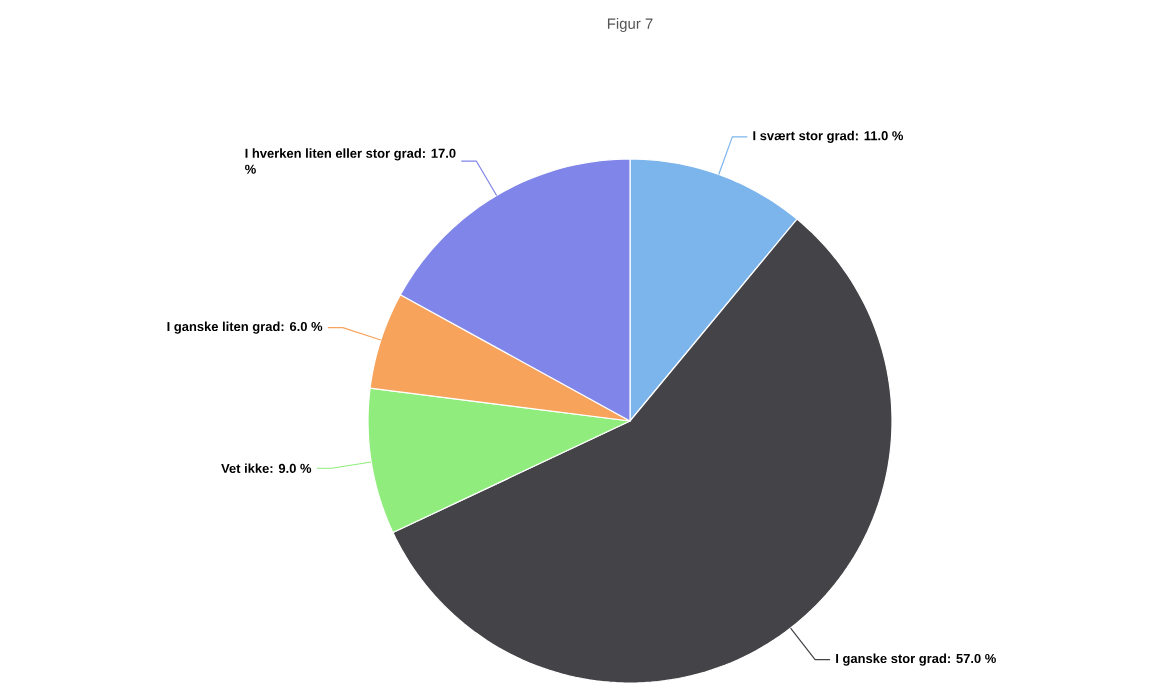 Image resolution: width=1159 pixels, height=691 pixels. What do you see at coordinates (828, 136) in the screenshot?
I see `slice-label: I svært stor grad: 11.0 %` at bounding box center [828, 136].